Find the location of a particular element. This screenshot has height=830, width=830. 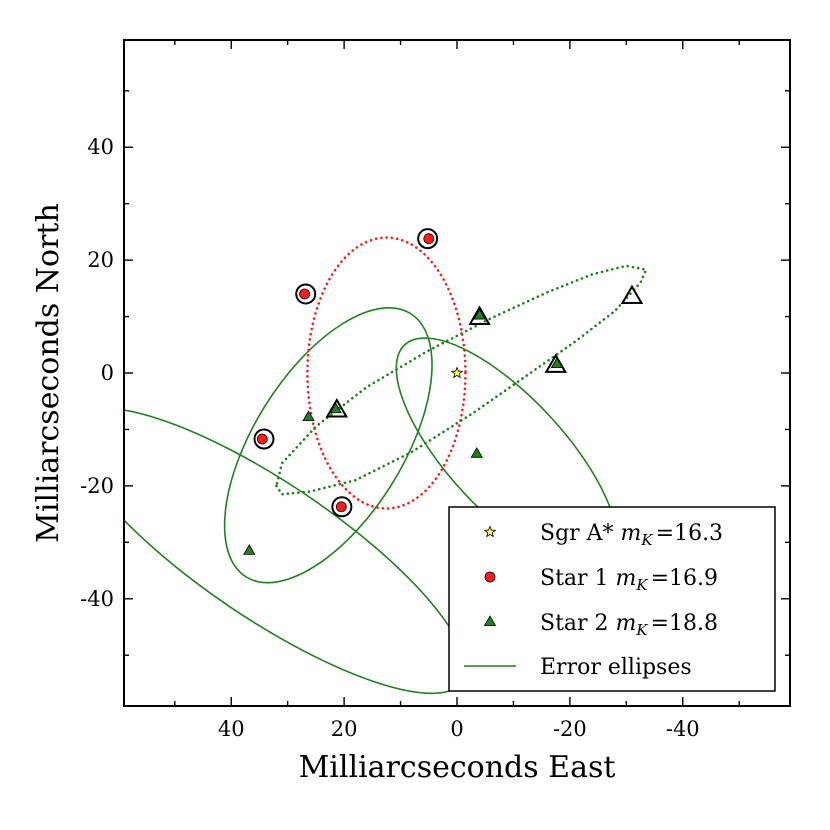

legend-label: Sgr A* mK =16.3 is located at coordinates (631, 535).